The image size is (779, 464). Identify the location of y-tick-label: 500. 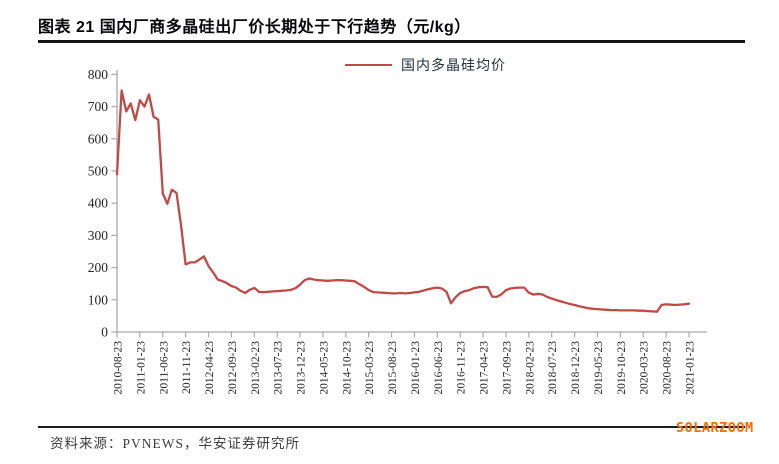
(98, 171).